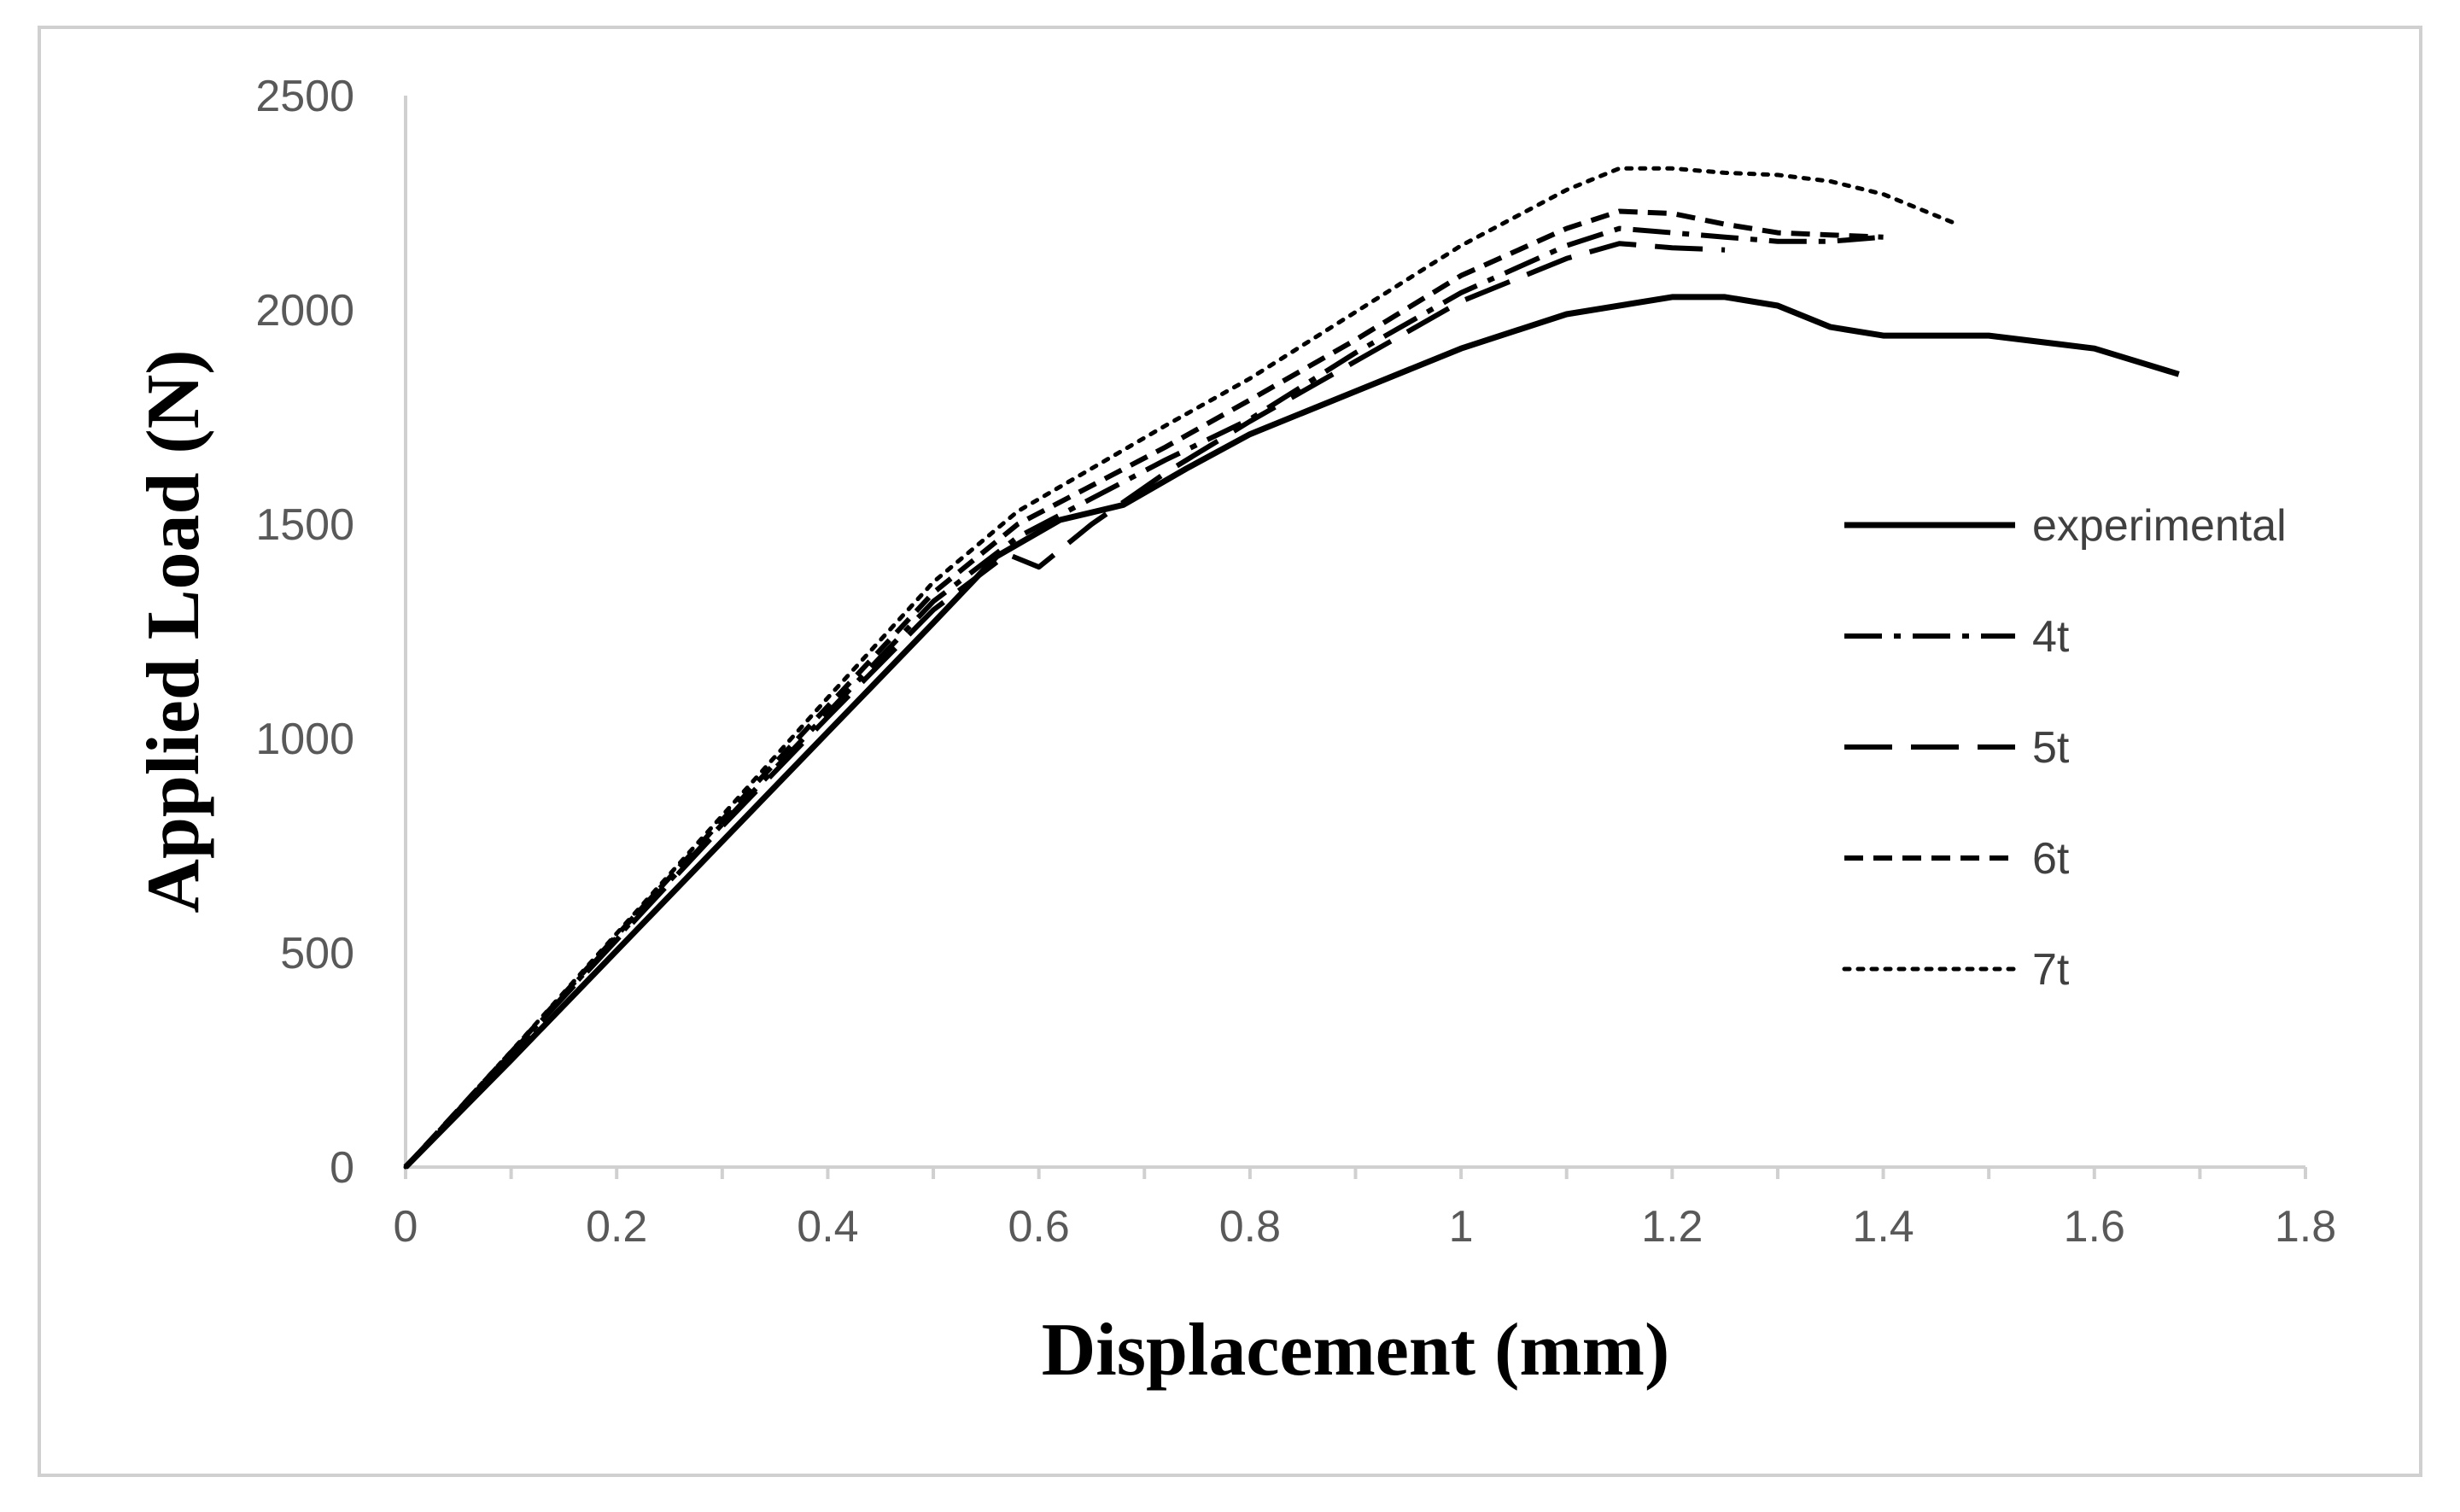 This screenshot has height=1512, width=2460. Describe the element at coordinates (2051, 637) in the screenshot. I see `legend-label-4t: 4t` at that location.